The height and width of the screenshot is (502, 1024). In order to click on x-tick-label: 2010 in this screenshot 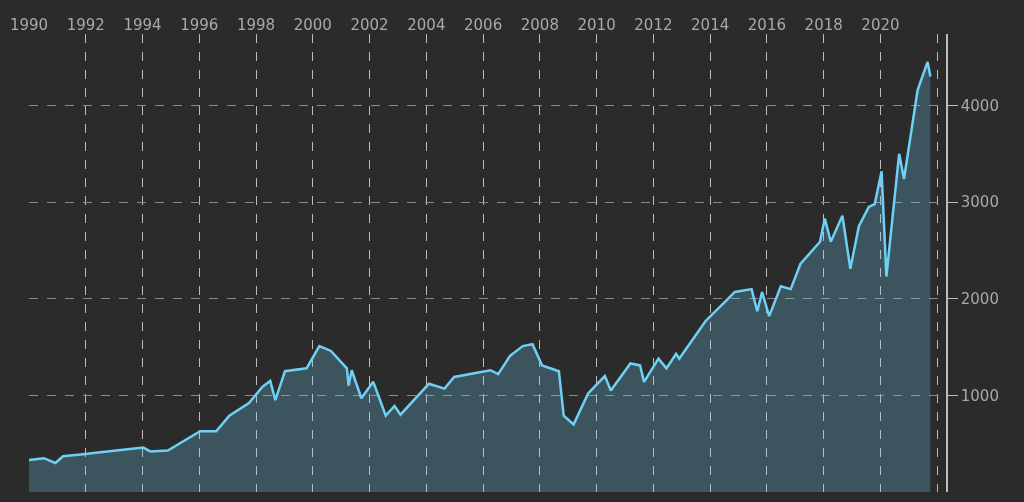, I will do `click(596, 25)`.